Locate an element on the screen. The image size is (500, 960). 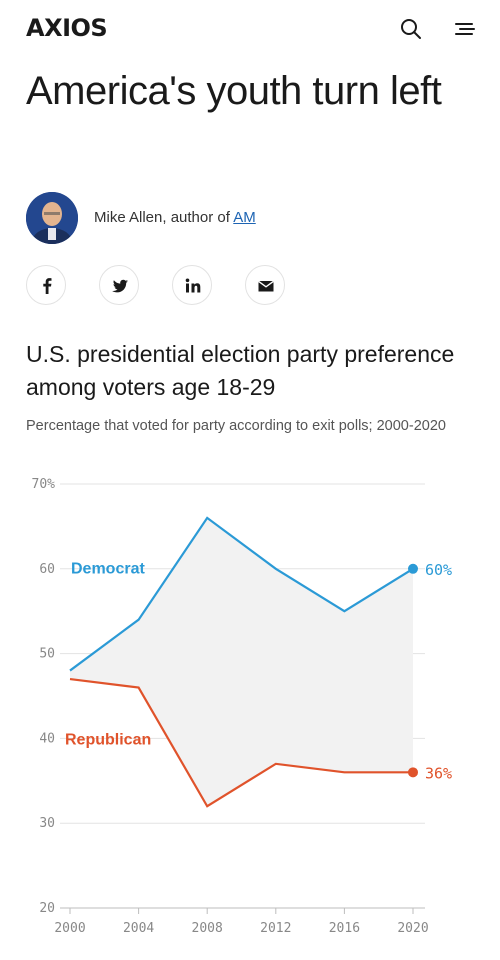
y-tick-label-20: 20 is located at coordinates (47, 908).